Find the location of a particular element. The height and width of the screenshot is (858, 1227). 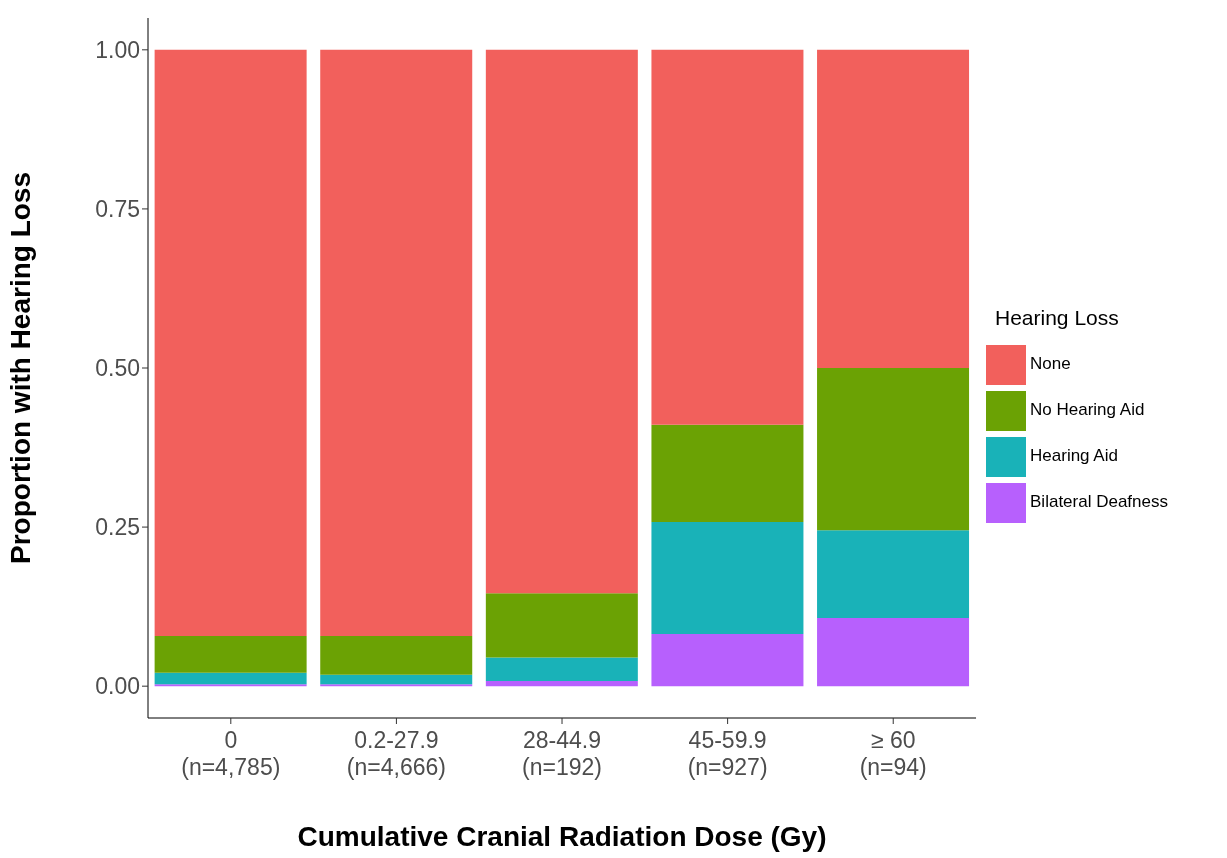

x-tick-label: 28-44.9 (n=192) is located at coordinates (562, 753).